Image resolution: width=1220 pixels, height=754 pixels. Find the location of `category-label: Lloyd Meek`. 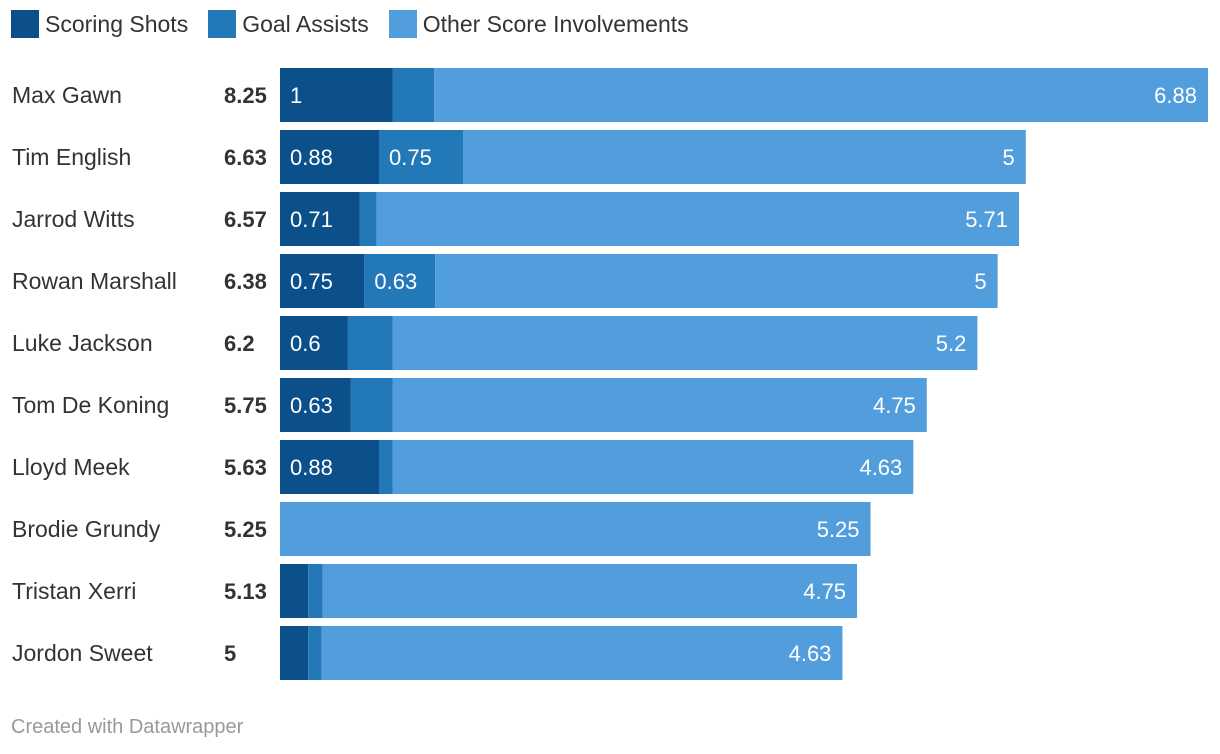

category-label: Lloyd Meek is located at coordinates (71, 467).